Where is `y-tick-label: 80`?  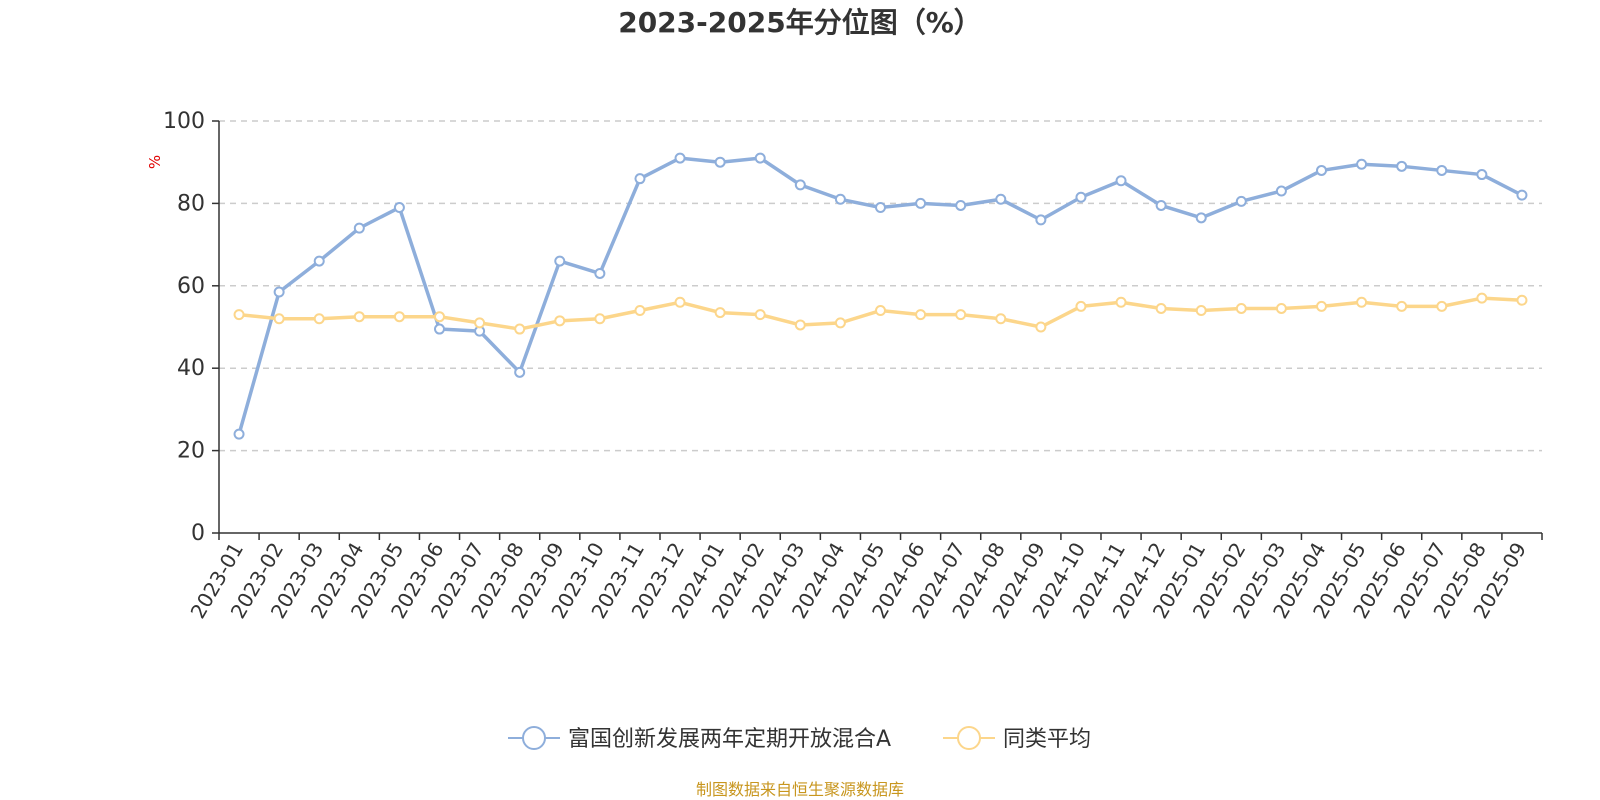
y-tick-label: 80 is located at coordinates (191, 203).